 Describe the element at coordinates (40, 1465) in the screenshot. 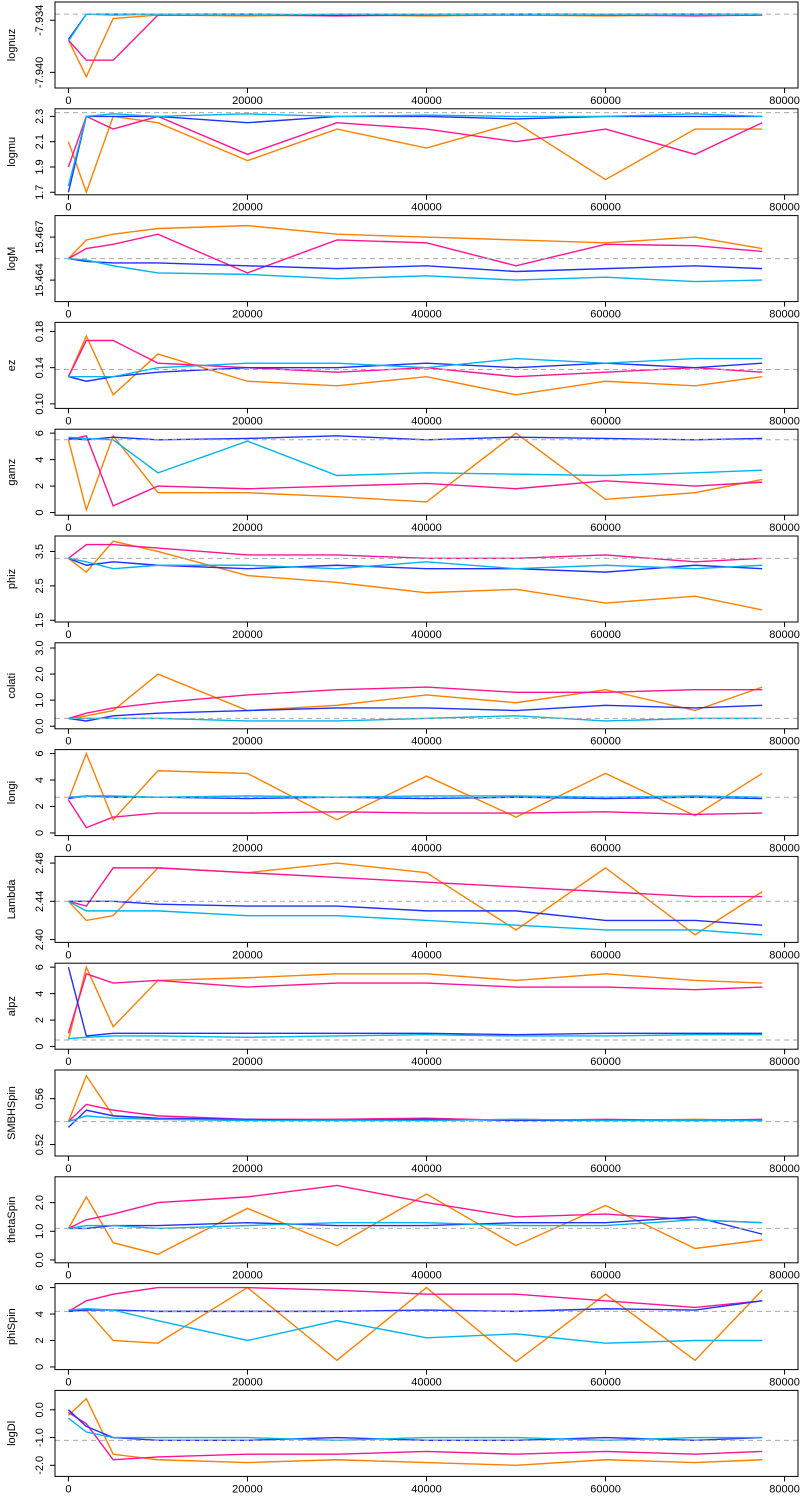

I see `y-tick-label: -2.0` at that location.